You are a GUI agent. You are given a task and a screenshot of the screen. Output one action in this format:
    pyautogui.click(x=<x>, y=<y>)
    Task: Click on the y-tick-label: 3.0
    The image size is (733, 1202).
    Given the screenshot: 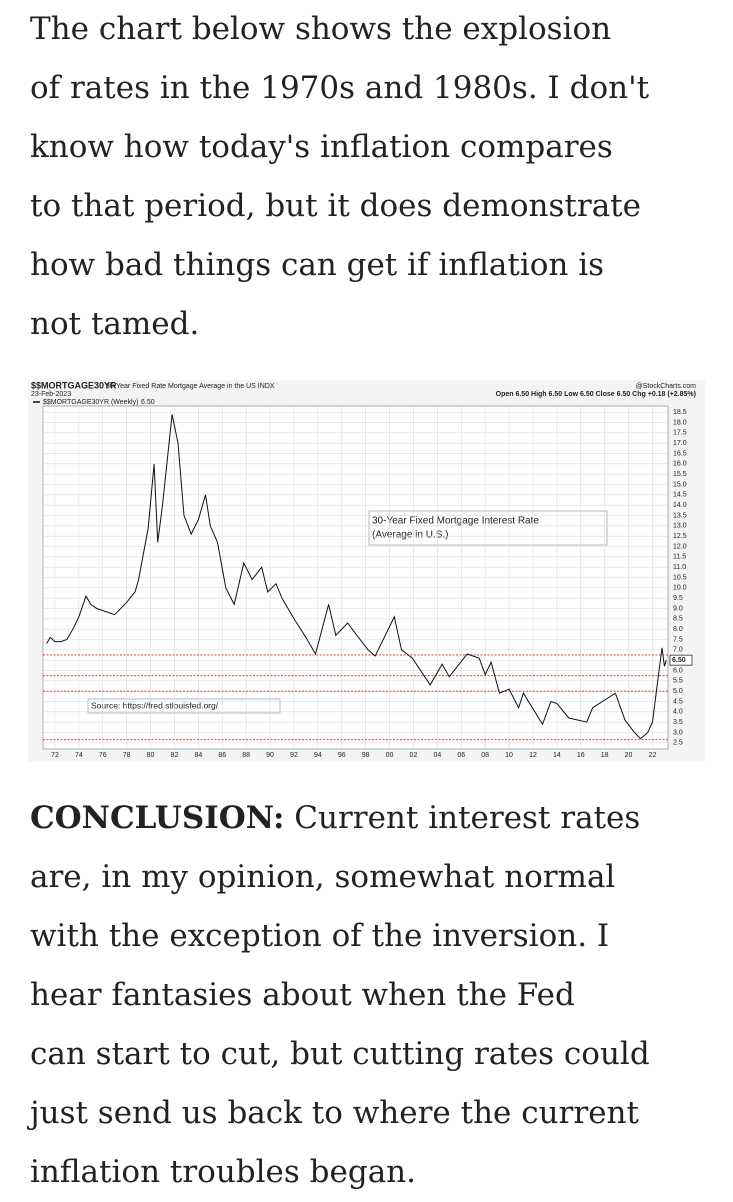 What is the action you would take?
    pyautogui.click(x=678, y=732)
    